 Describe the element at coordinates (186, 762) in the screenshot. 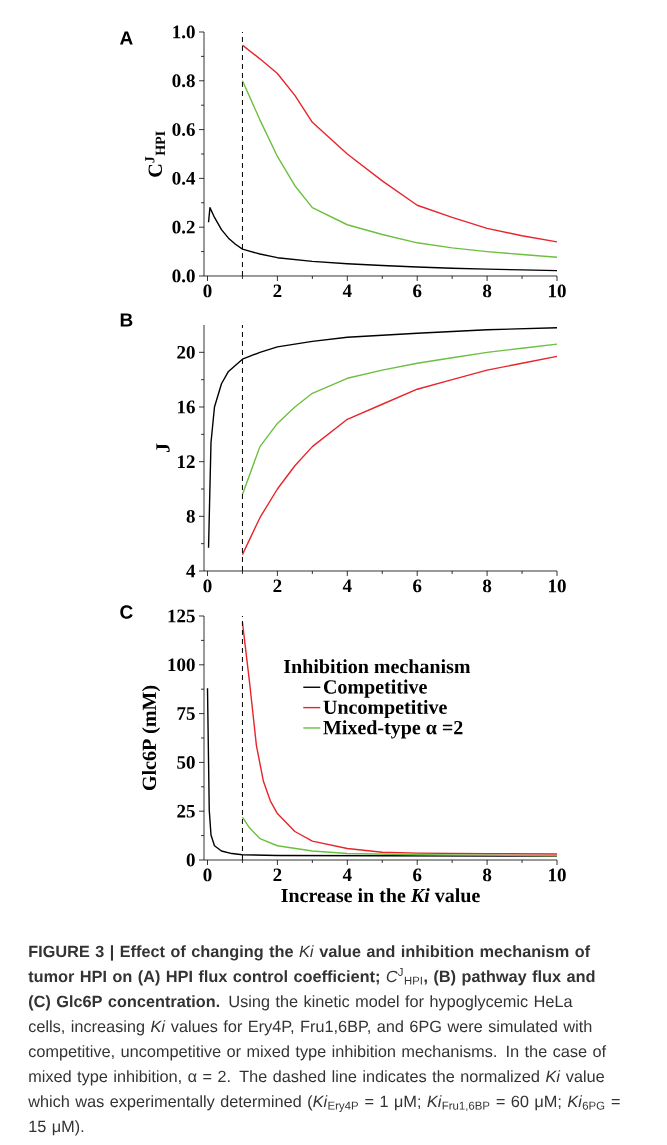

I see `y-tick-label: 50` at that location.